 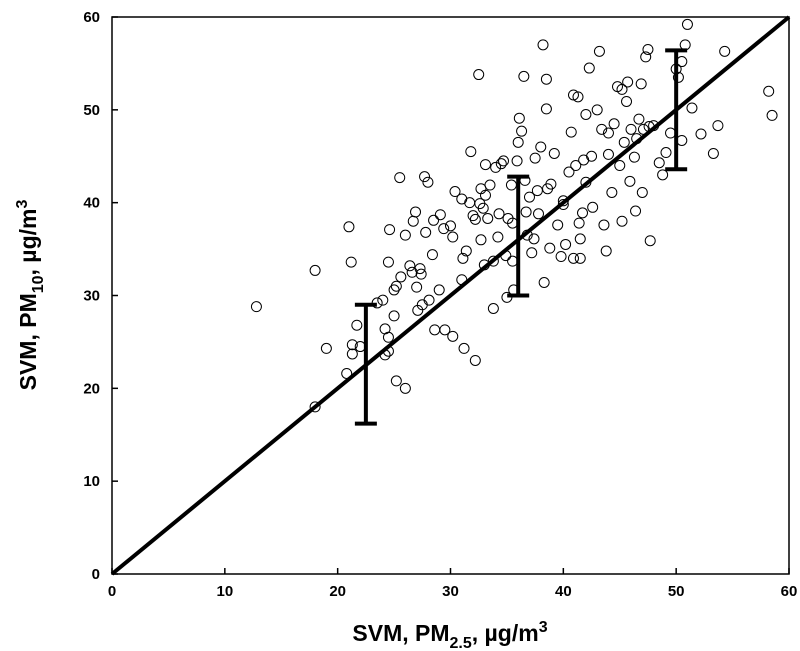 I want to click on x-label-sub: 2.5, so click(x=461, y=643).